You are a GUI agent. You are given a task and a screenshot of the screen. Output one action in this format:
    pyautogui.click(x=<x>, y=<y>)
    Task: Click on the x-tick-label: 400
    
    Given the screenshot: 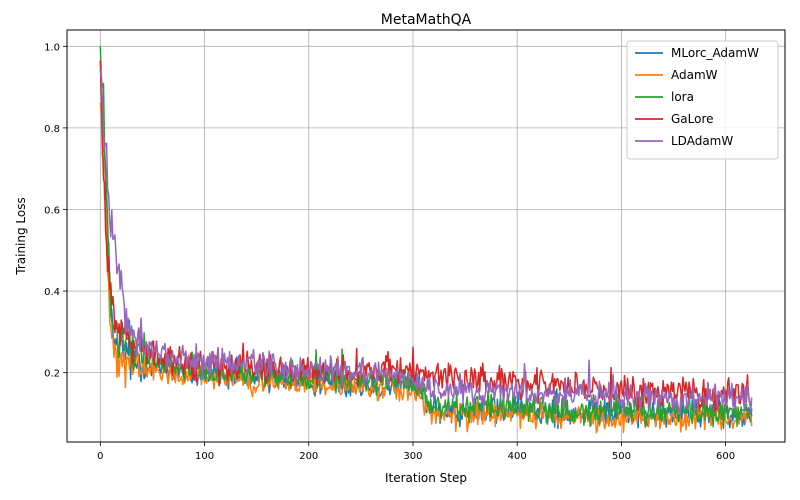 What is the action you would take?
    pyautogui.click(x=517, y=456)
    